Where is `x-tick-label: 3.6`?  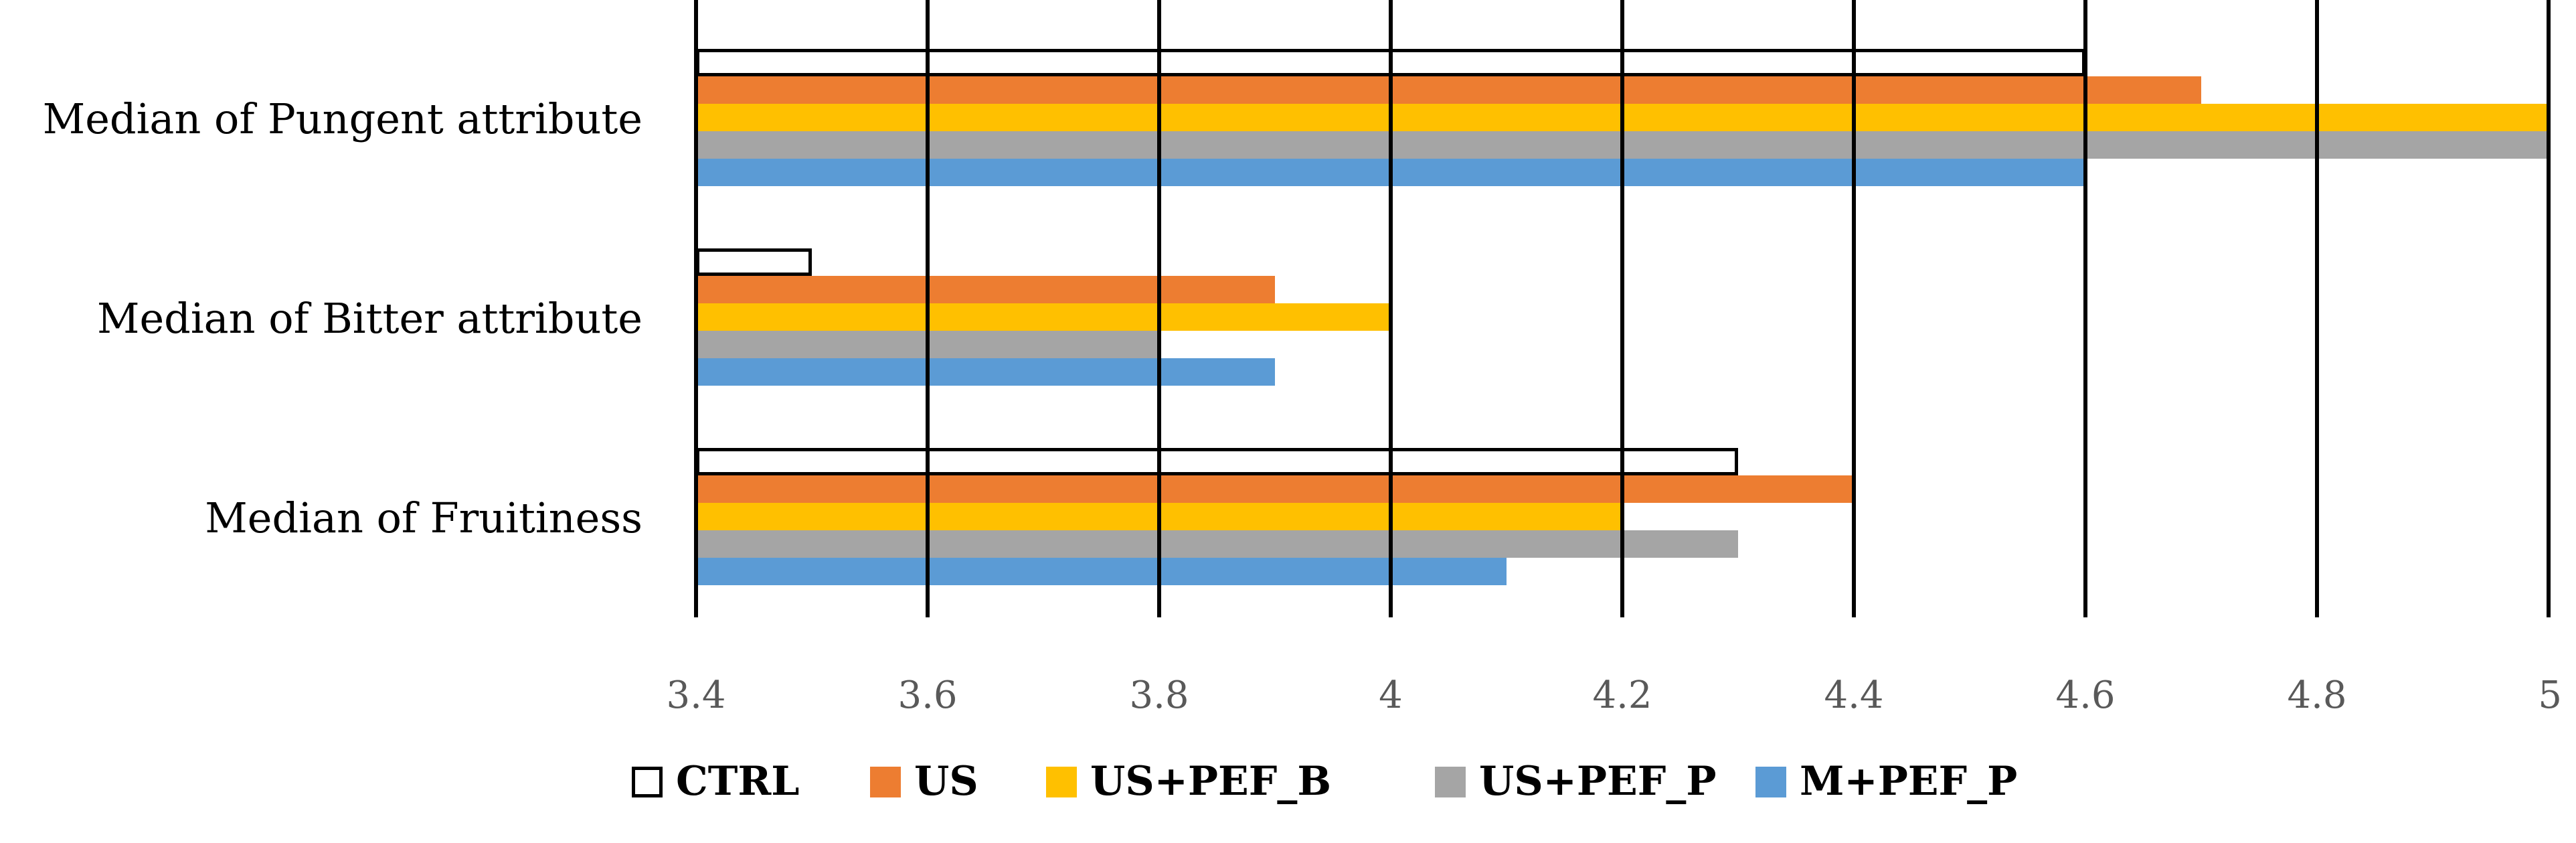
x-tick-label: 3.6 is located at coordinates (927, 695).